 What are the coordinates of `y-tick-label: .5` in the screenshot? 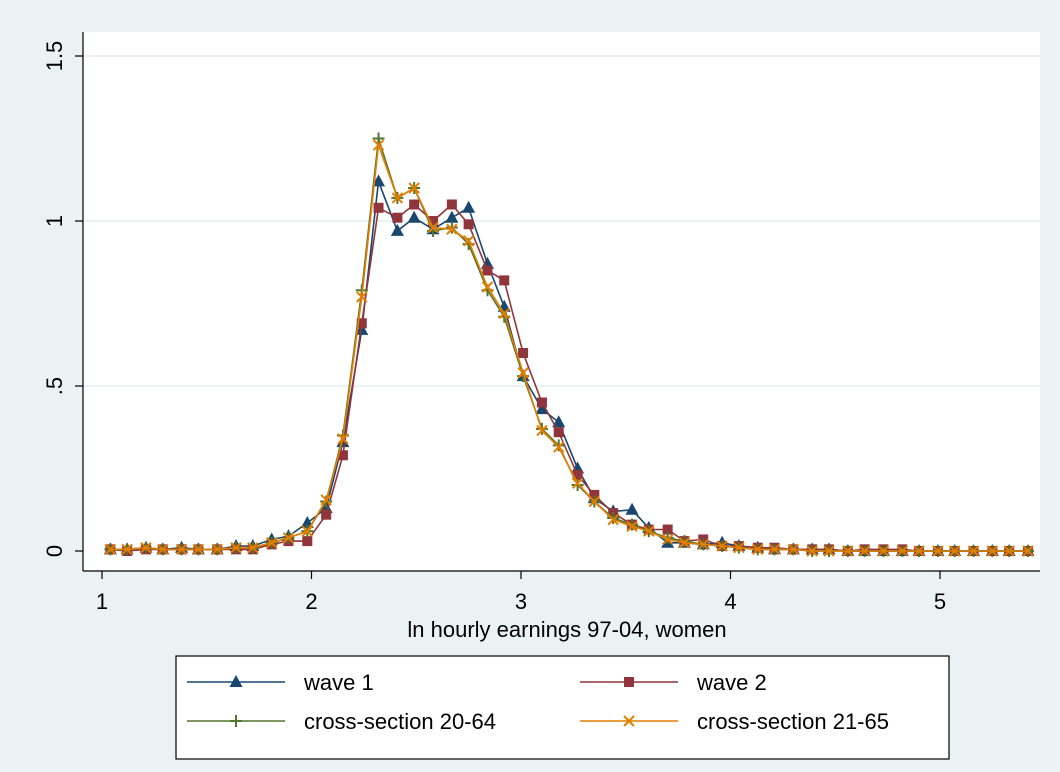 It's located at (54, 386).